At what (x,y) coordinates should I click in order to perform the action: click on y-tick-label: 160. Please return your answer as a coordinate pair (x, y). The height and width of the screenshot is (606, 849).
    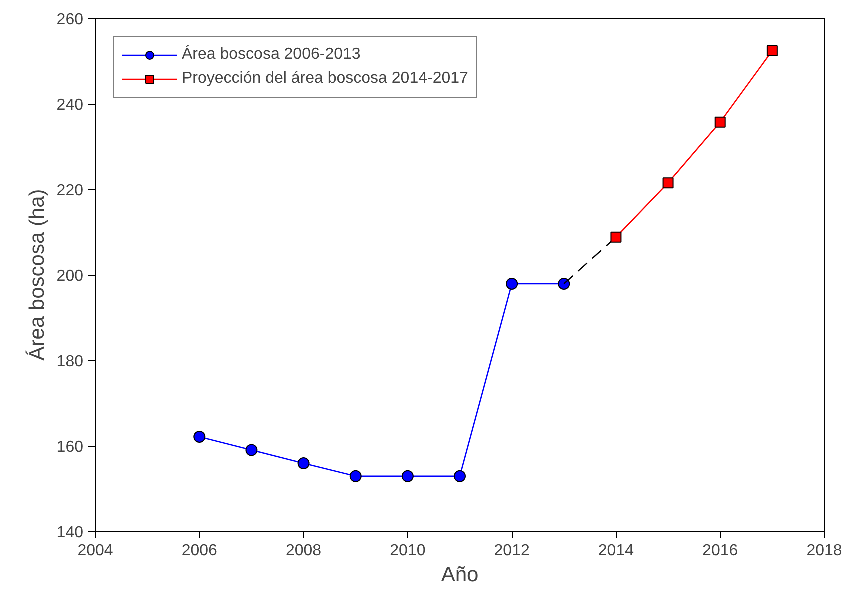
    Looking at the image, I should click on (70, 447).